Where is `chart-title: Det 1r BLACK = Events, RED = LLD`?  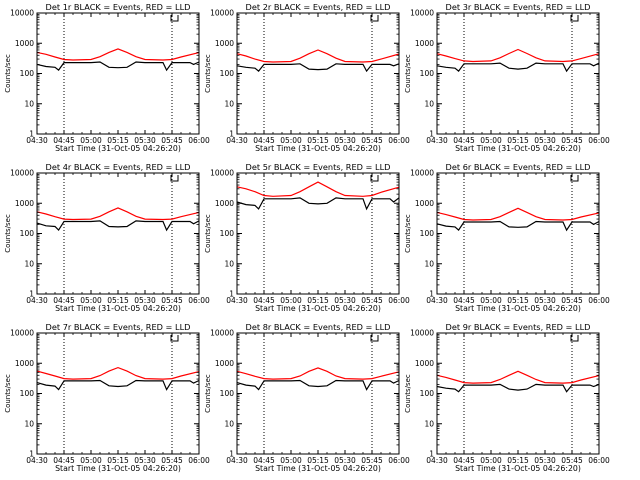 chart-title: Det 1r BLACK = Events, RED = LLD is located at coordinates (118, 7).